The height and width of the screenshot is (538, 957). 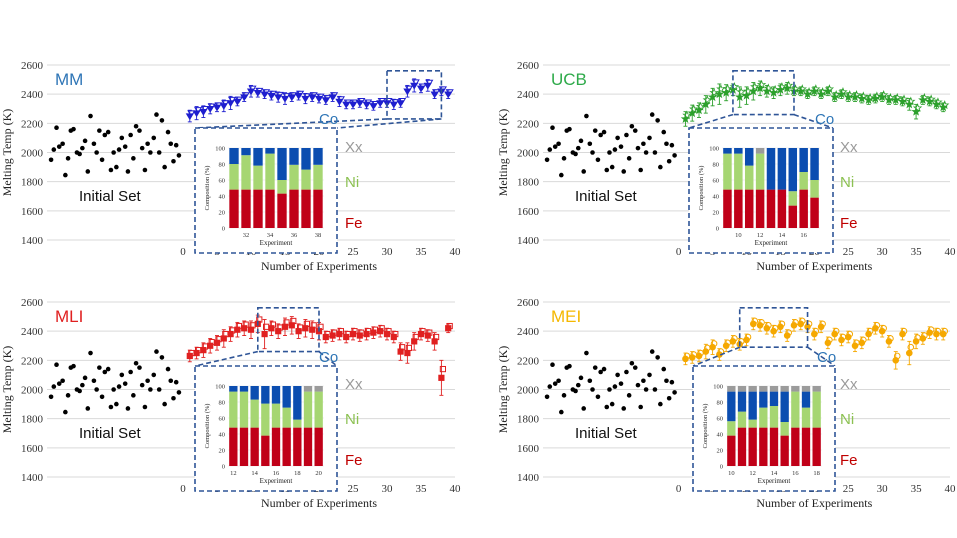 What do you see at coordinates (742, 389) in the screenshot?
I see `inset-bar-xx` at bounding box center [742, 389].